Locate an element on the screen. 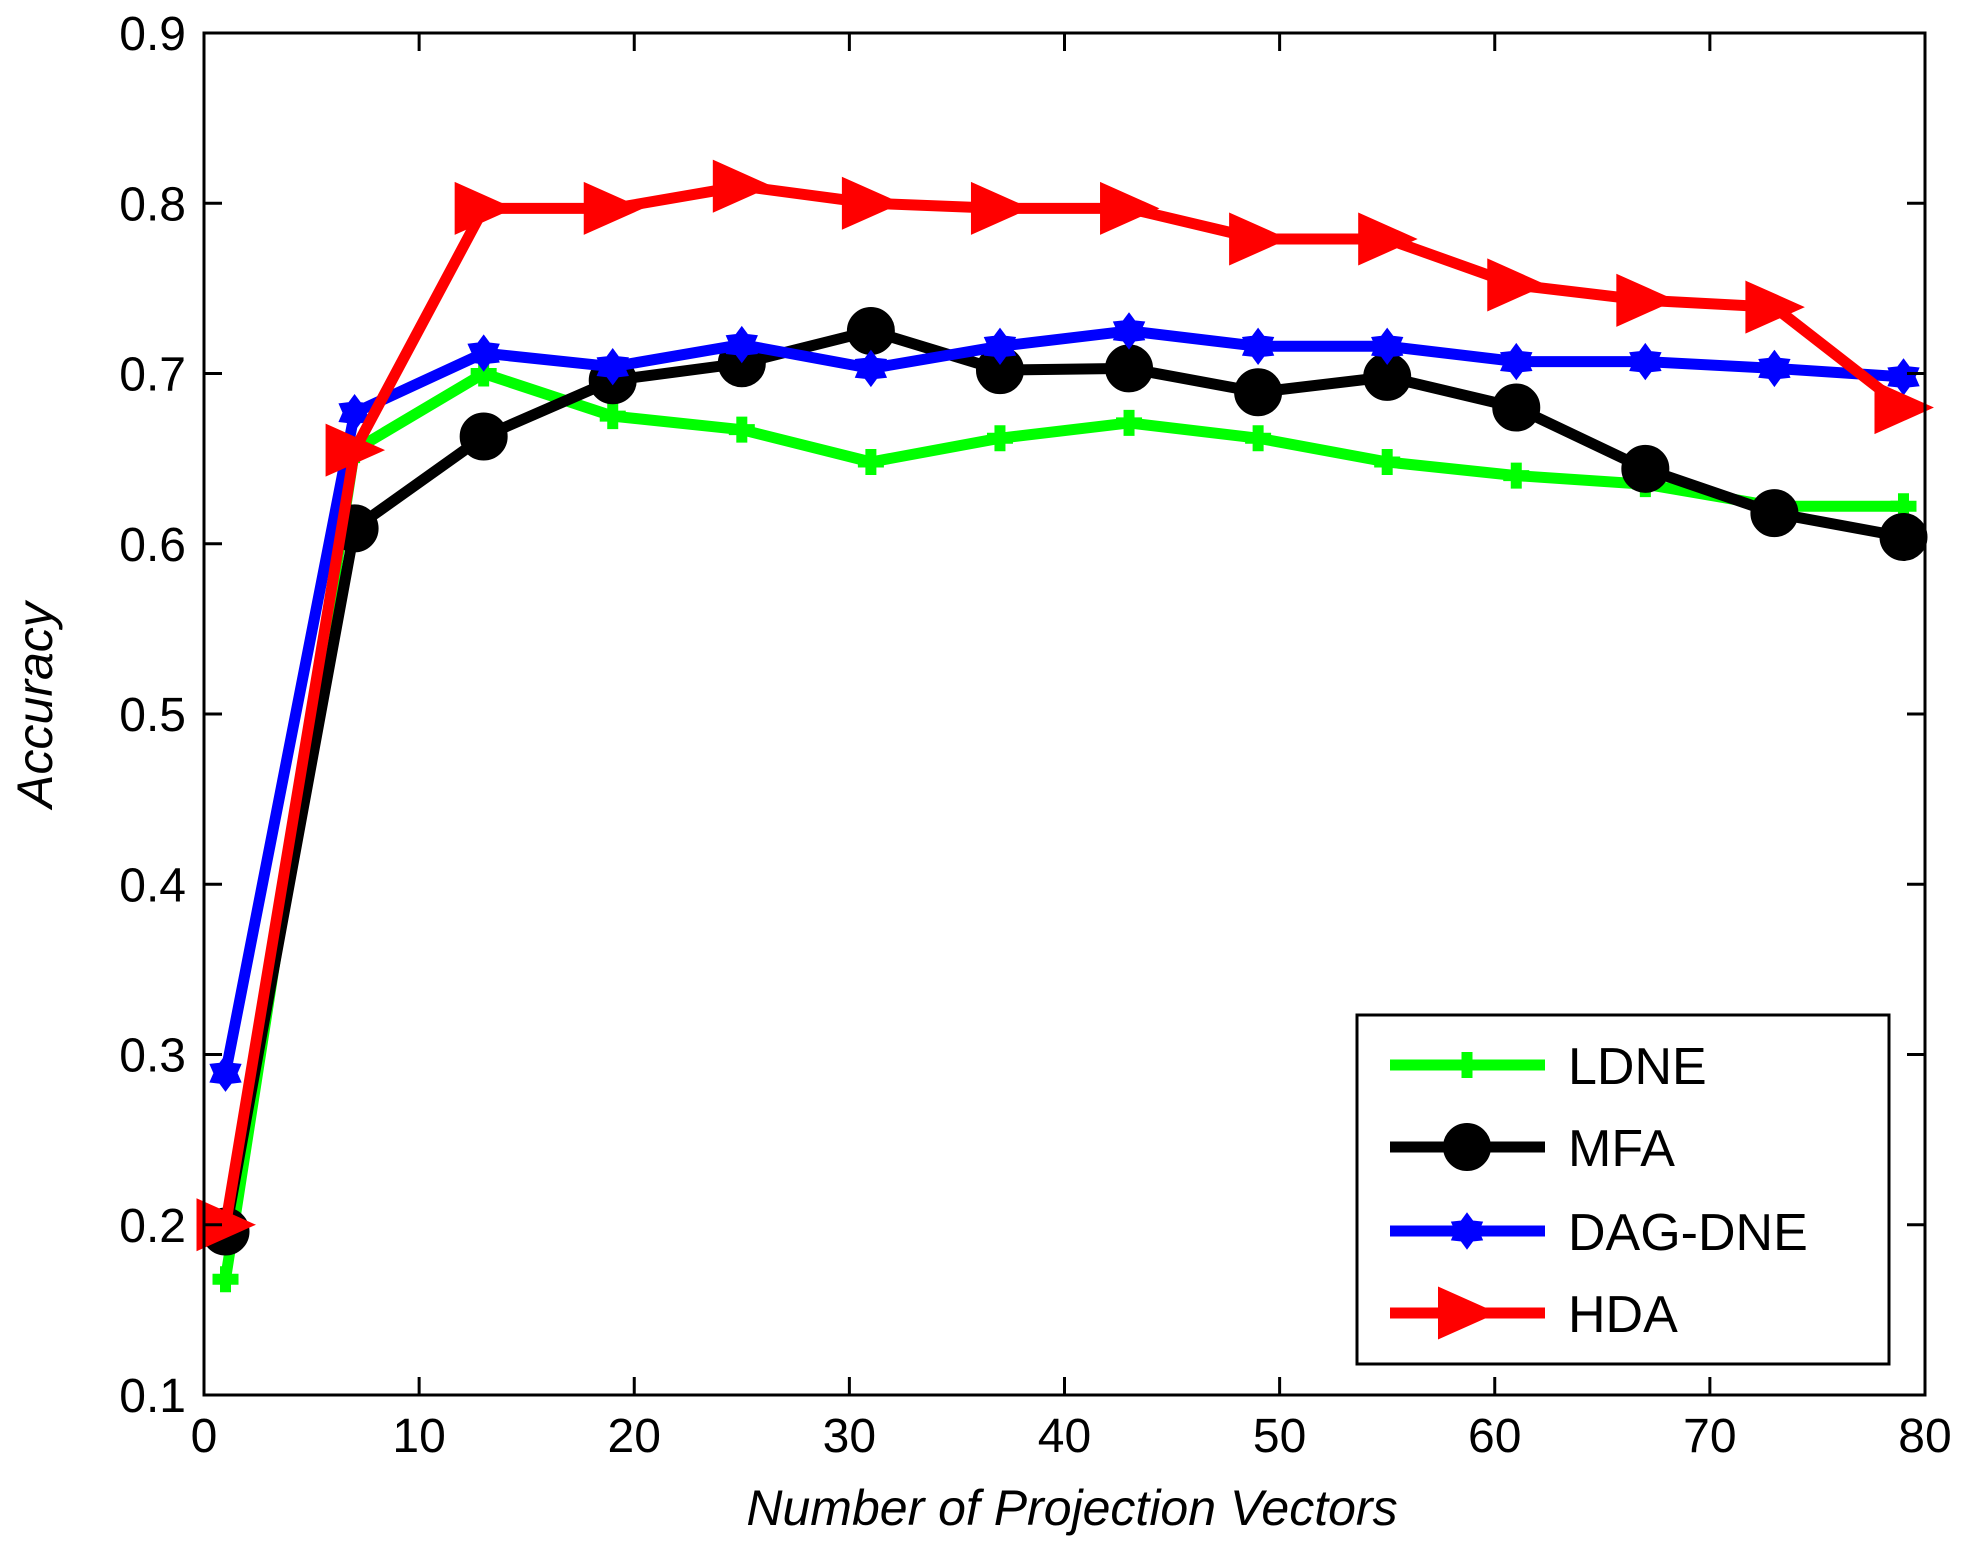  x-tick-label: 10 is located at coordinates (418, 1436).